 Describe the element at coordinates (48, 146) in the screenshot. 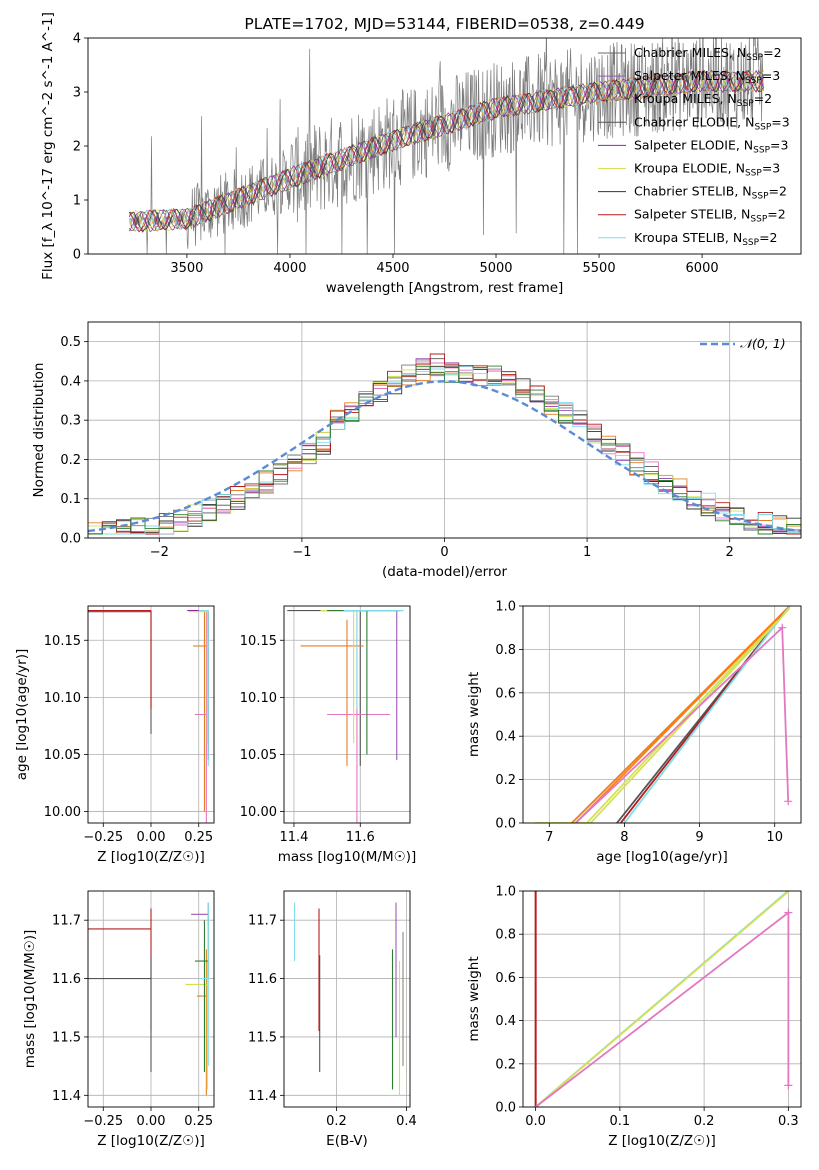

I see `y-axis-label: Flux [f_λ 10^-17 erg cm^-2 s^-1 A^-1]` at that location.